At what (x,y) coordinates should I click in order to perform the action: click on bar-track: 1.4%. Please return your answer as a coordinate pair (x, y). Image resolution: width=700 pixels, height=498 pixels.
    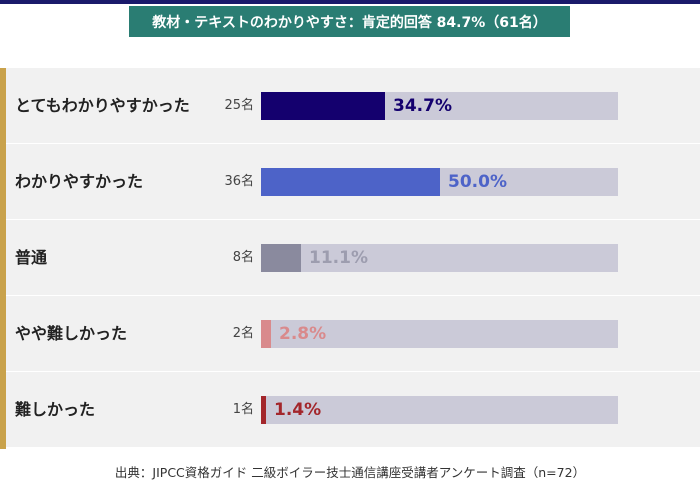
    Looking at the image, I should click on (439, 410).